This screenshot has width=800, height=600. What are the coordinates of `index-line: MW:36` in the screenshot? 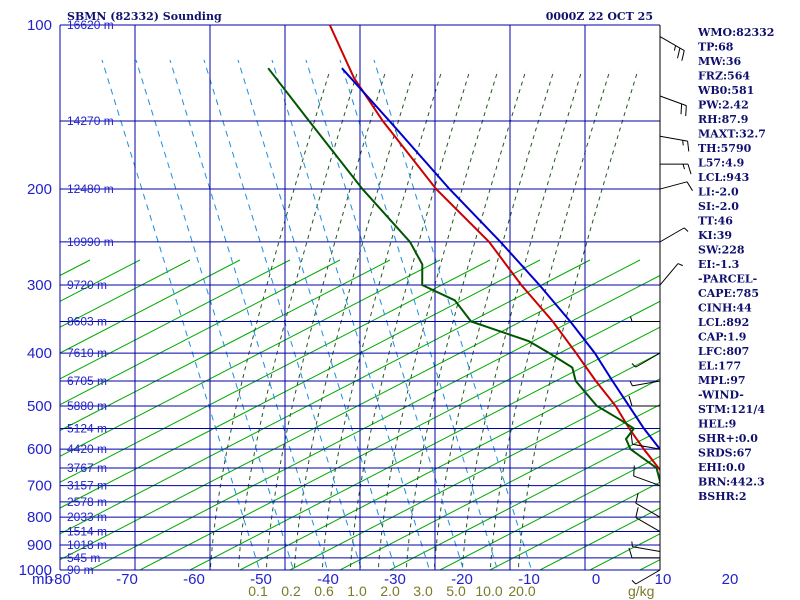 It's located at (719, 61).